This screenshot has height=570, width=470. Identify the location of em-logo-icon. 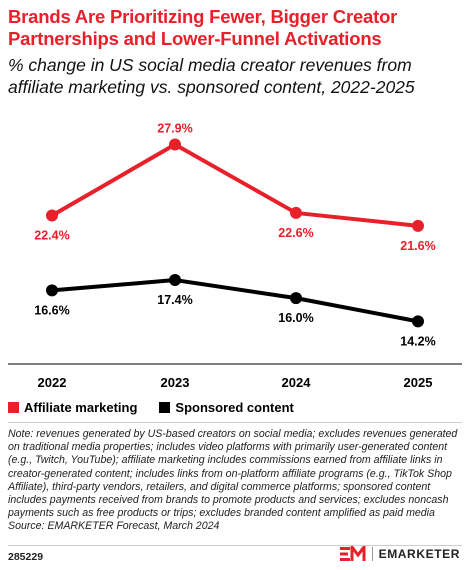
(352, 553).